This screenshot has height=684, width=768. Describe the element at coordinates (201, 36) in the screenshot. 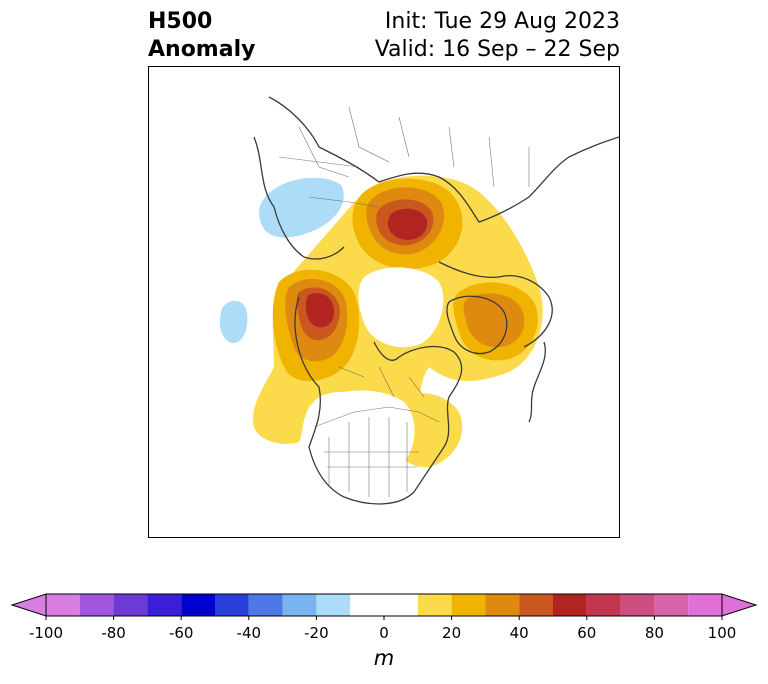

I see `title-left: H500 Anomaly` at that location.